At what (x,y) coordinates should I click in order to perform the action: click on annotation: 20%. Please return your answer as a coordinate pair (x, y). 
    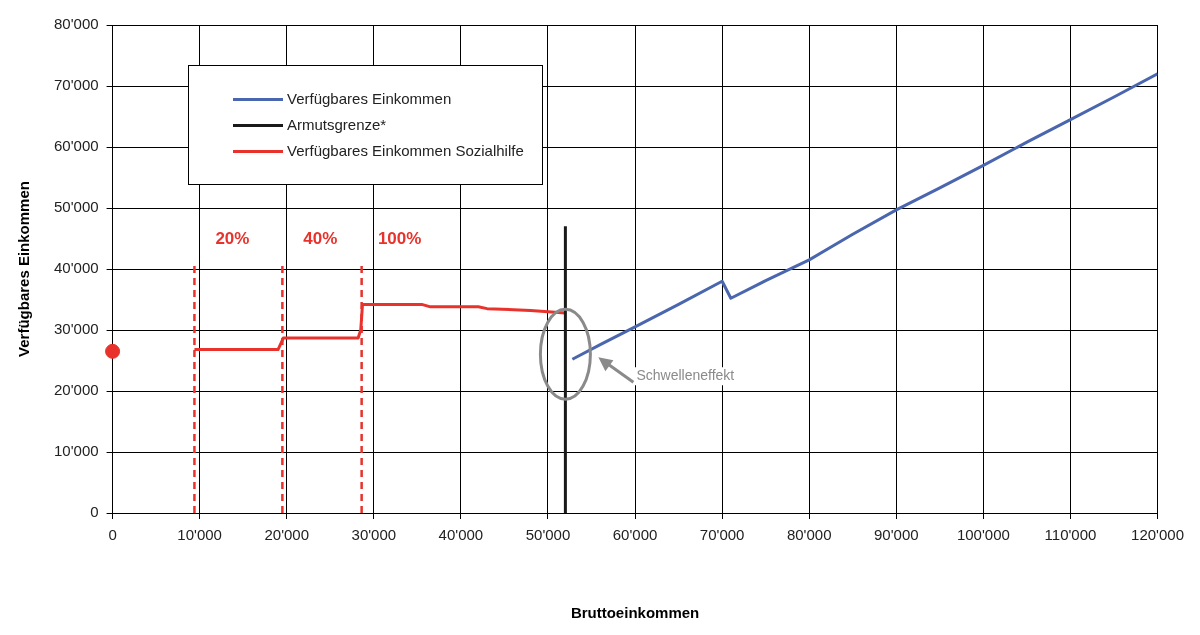
    Looking at the image, I should click on (232, 238).